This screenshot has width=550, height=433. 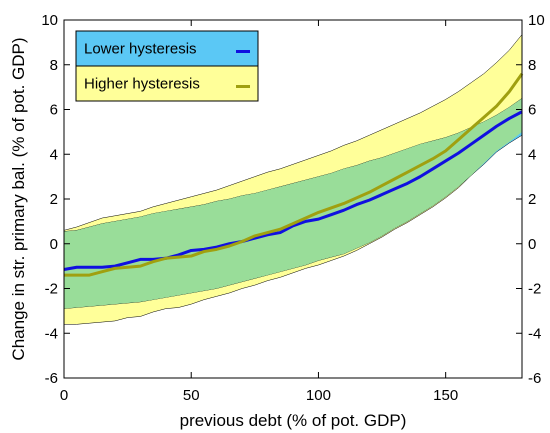 I want to click on x-tick-label: 50, so click(x=191, y=395).